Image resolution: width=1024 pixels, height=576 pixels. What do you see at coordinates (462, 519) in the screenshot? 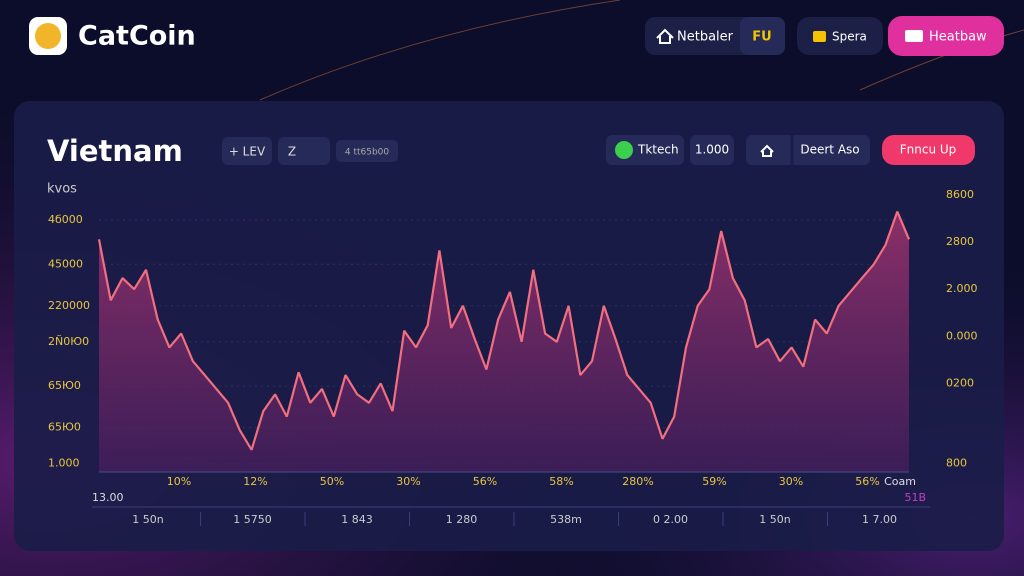
I see `x-row3-label: 1 280` at bounding box center [462, 519].